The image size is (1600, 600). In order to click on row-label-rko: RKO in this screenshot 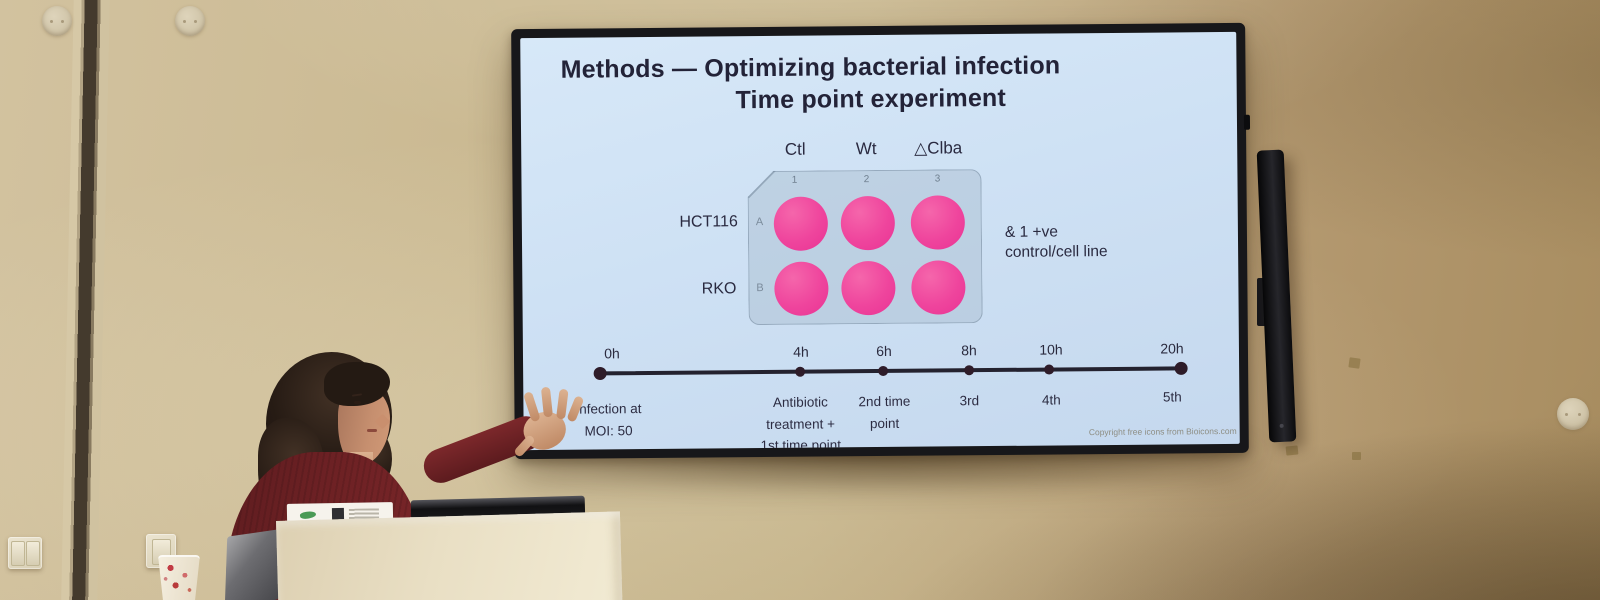, I will do `click(719, 289)`.